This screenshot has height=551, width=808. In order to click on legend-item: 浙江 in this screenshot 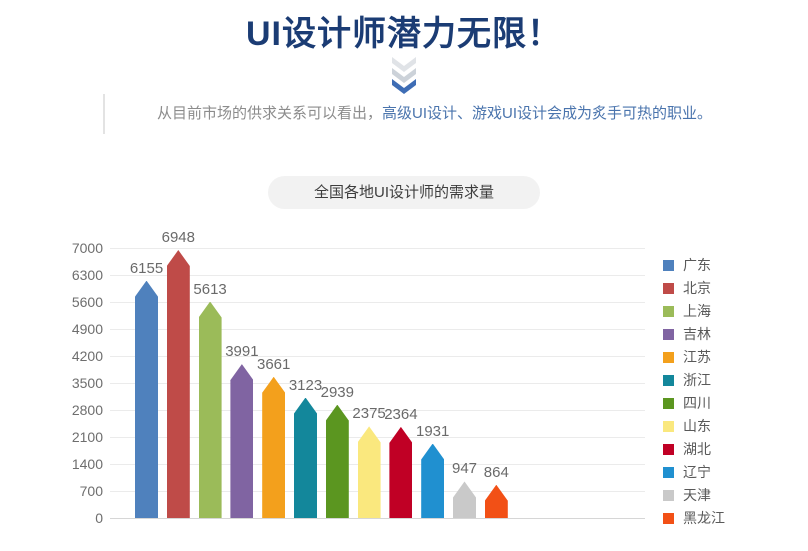, I will do `click(694, 380)`.